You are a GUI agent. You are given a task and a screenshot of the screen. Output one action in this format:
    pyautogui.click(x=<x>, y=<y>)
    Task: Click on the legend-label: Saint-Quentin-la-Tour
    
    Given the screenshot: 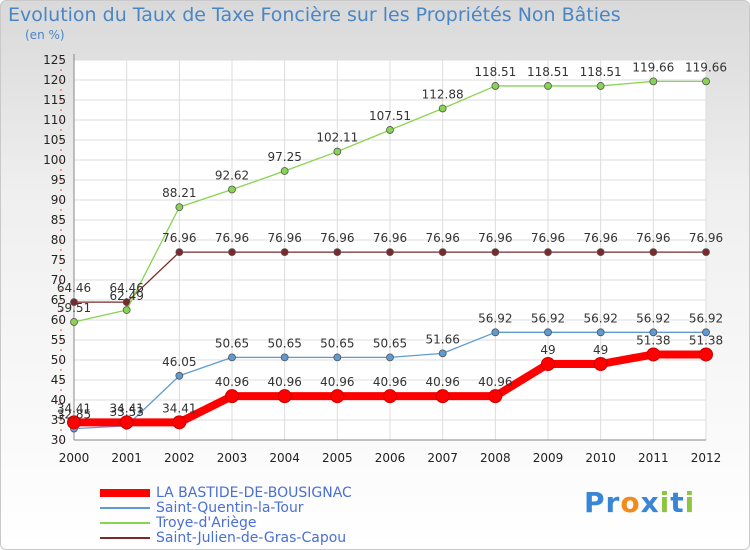 What is the action you would take?
    pyautogui.click(x=230, y=508)
    